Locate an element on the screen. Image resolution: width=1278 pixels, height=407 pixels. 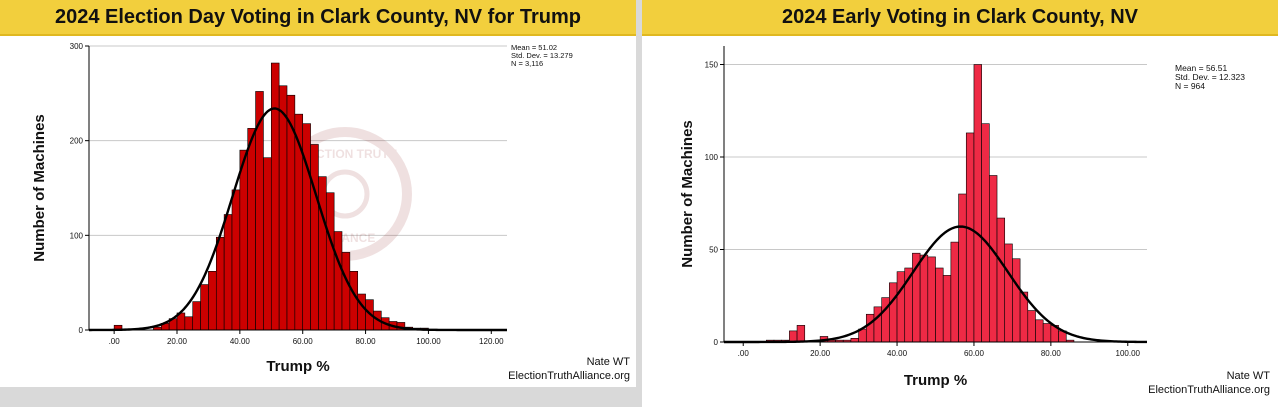
stats-label: Std. Dev. = 13.279 is located at coordinates (542, 55).